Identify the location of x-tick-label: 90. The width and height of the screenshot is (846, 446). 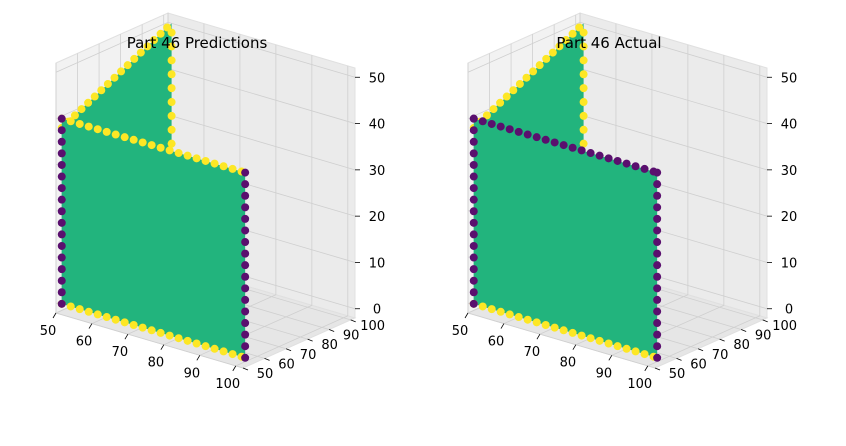
(604, 373).